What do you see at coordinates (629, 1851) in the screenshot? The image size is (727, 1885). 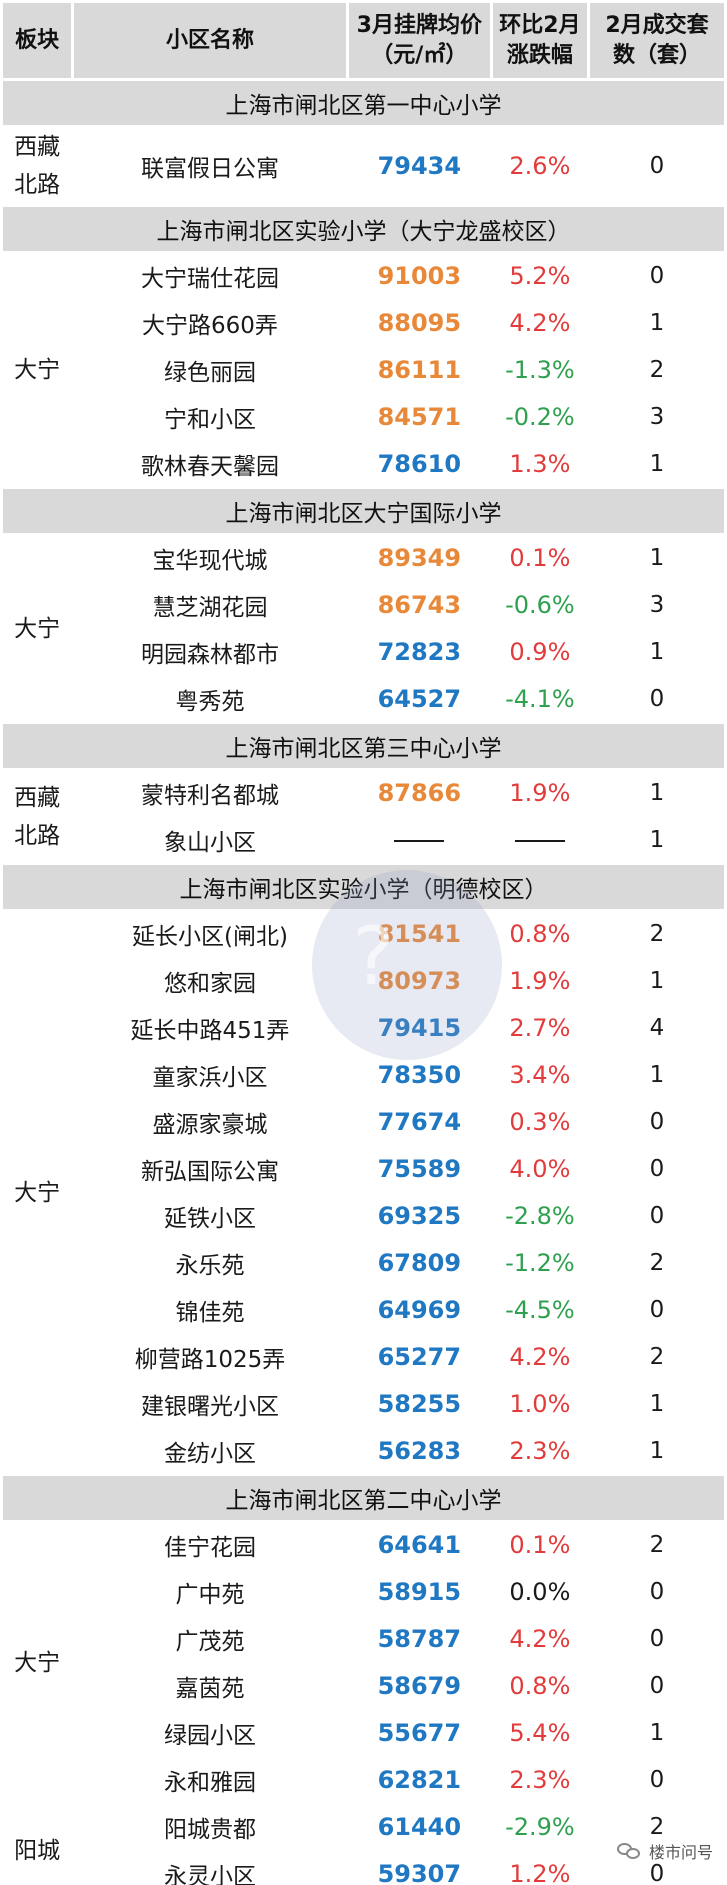 I see `wechat-icon` at bounding box center [629, 1851].